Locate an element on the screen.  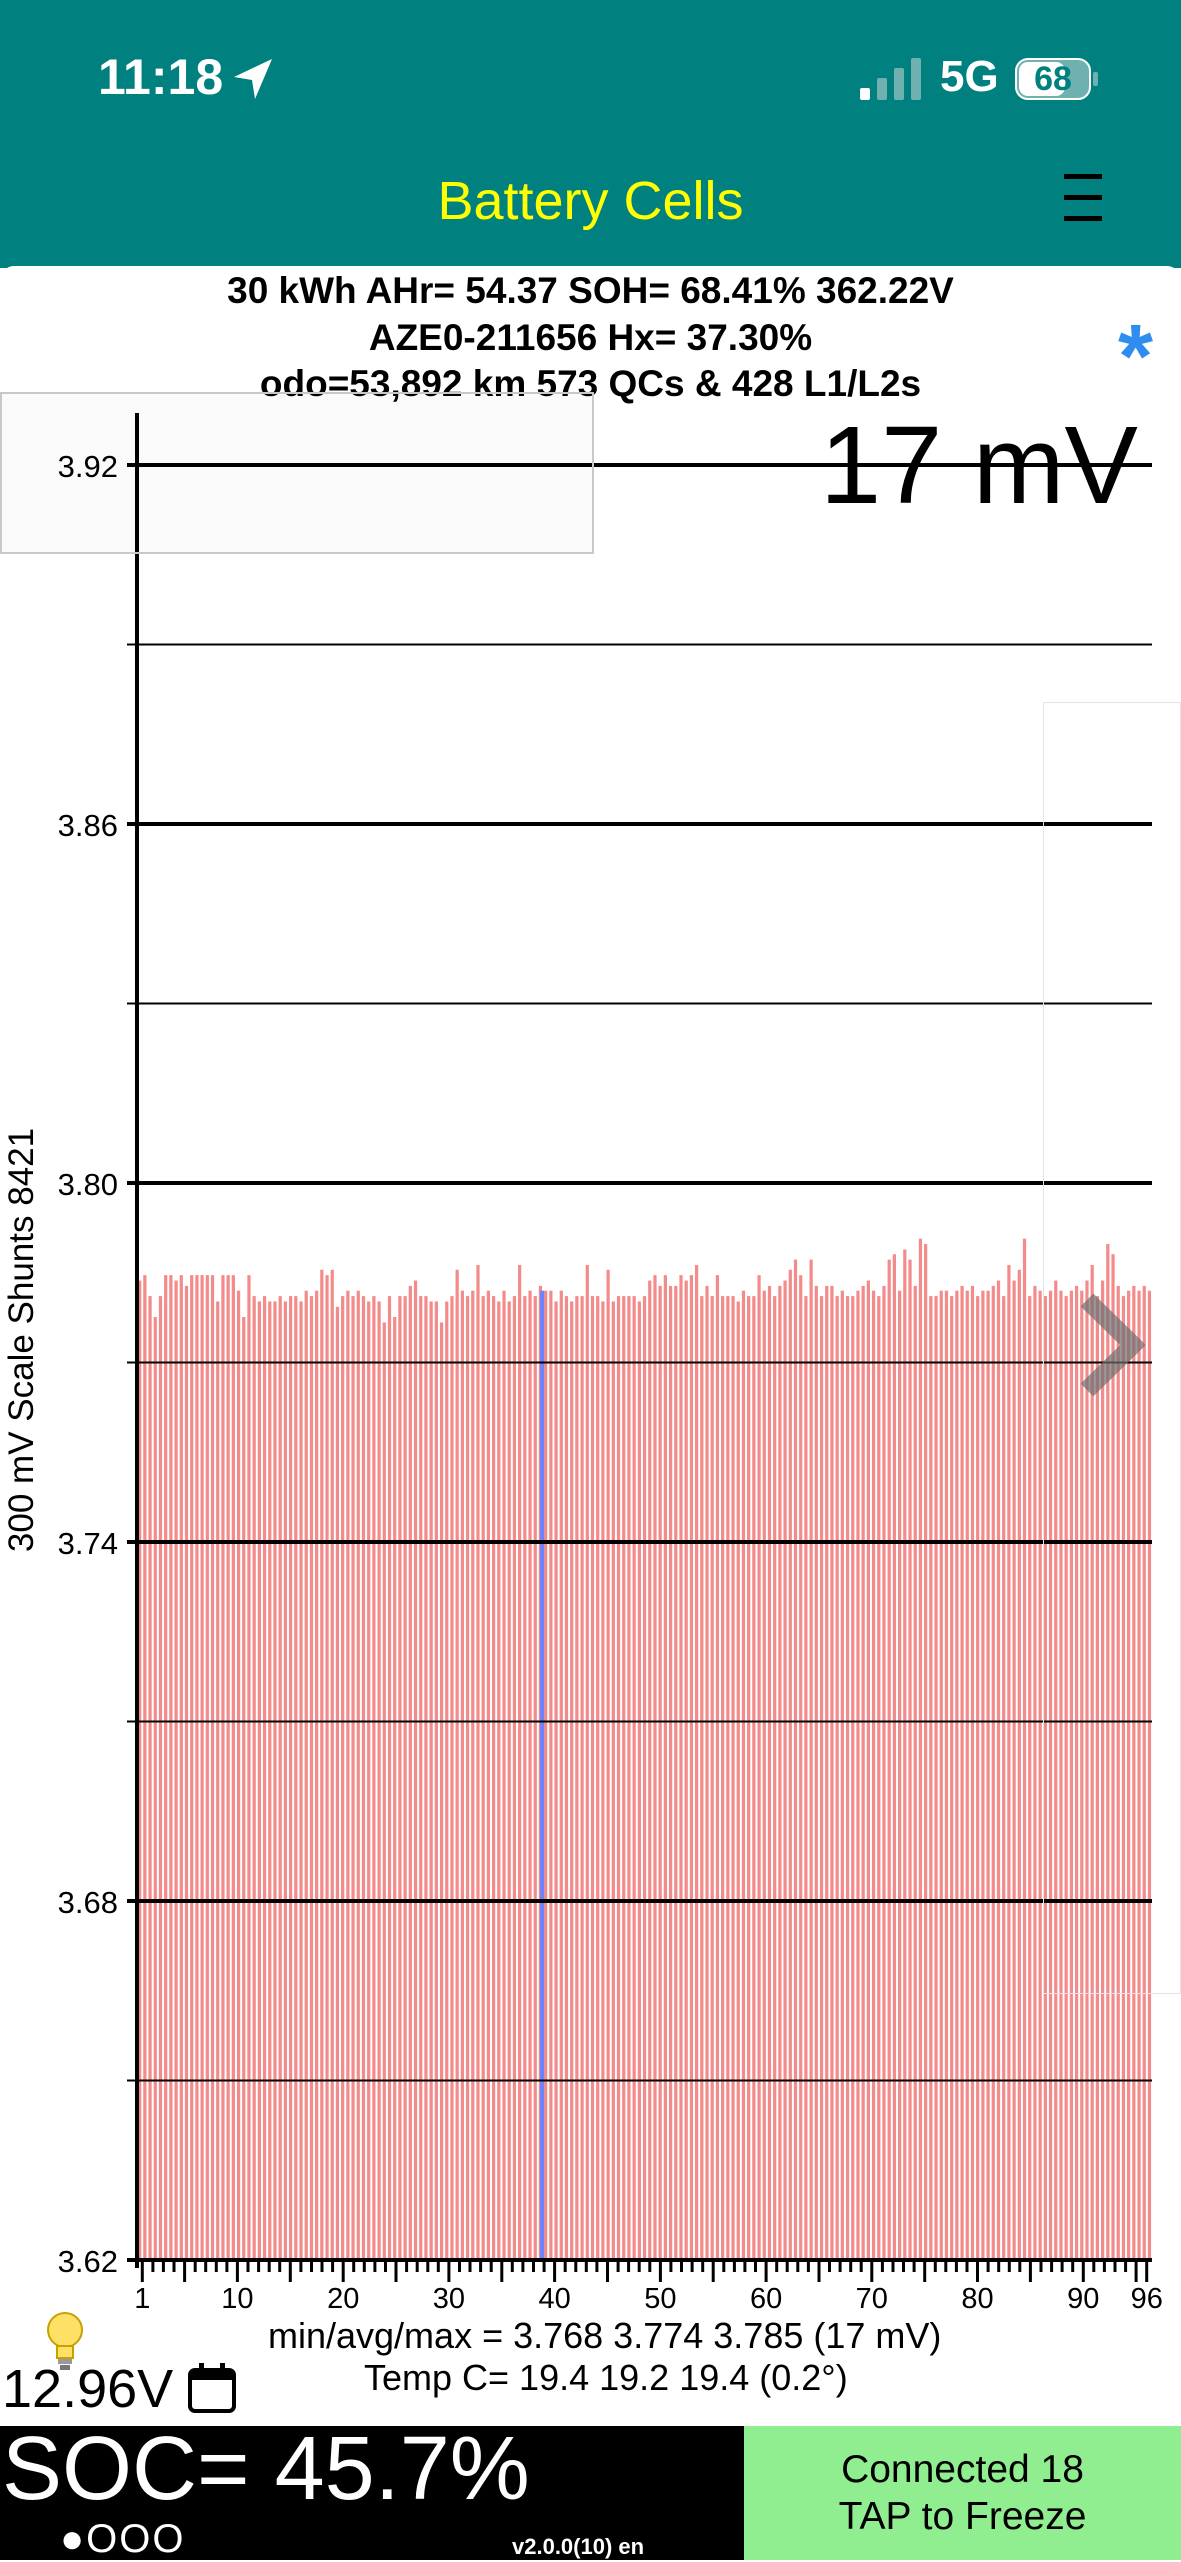
y-tick-label: 3.74 is located at coordinates (88, 1543).